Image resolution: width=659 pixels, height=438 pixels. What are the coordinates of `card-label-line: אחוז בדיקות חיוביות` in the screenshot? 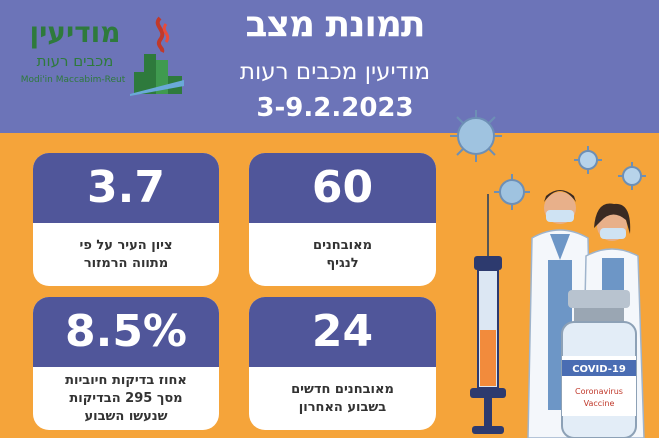 It's located at (126, 380).